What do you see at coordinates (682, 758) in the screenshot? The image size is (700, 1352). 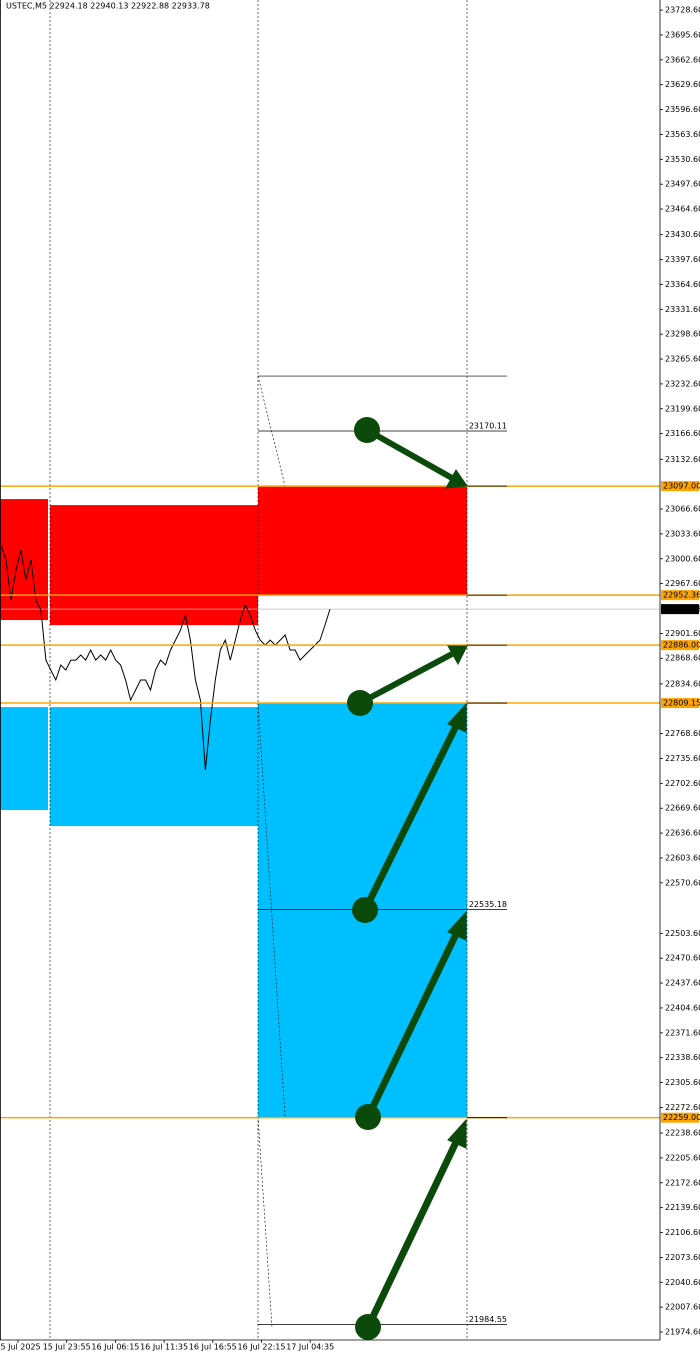 I see `y-tick-label: 22735.60` at bounding box center [682, 758].